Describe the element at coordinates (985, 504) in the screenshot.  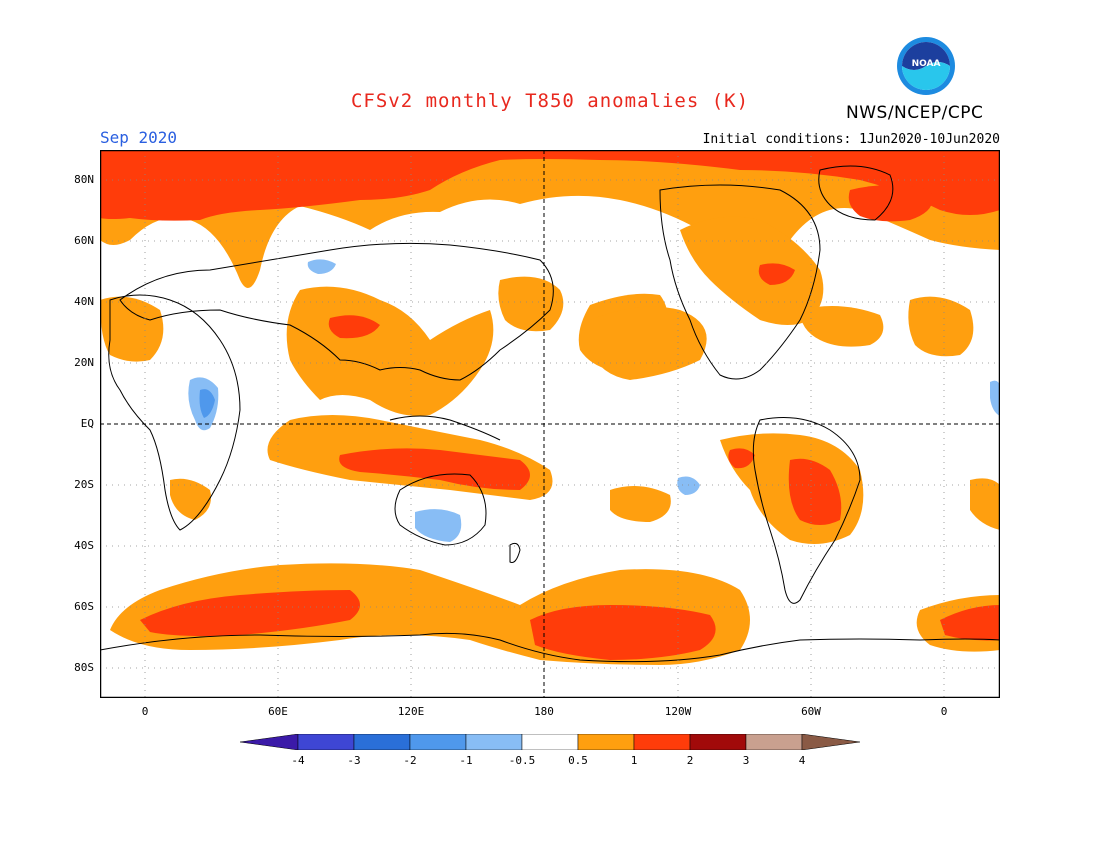
I see `anomaly-region-south-atlantic-orange` at that location.